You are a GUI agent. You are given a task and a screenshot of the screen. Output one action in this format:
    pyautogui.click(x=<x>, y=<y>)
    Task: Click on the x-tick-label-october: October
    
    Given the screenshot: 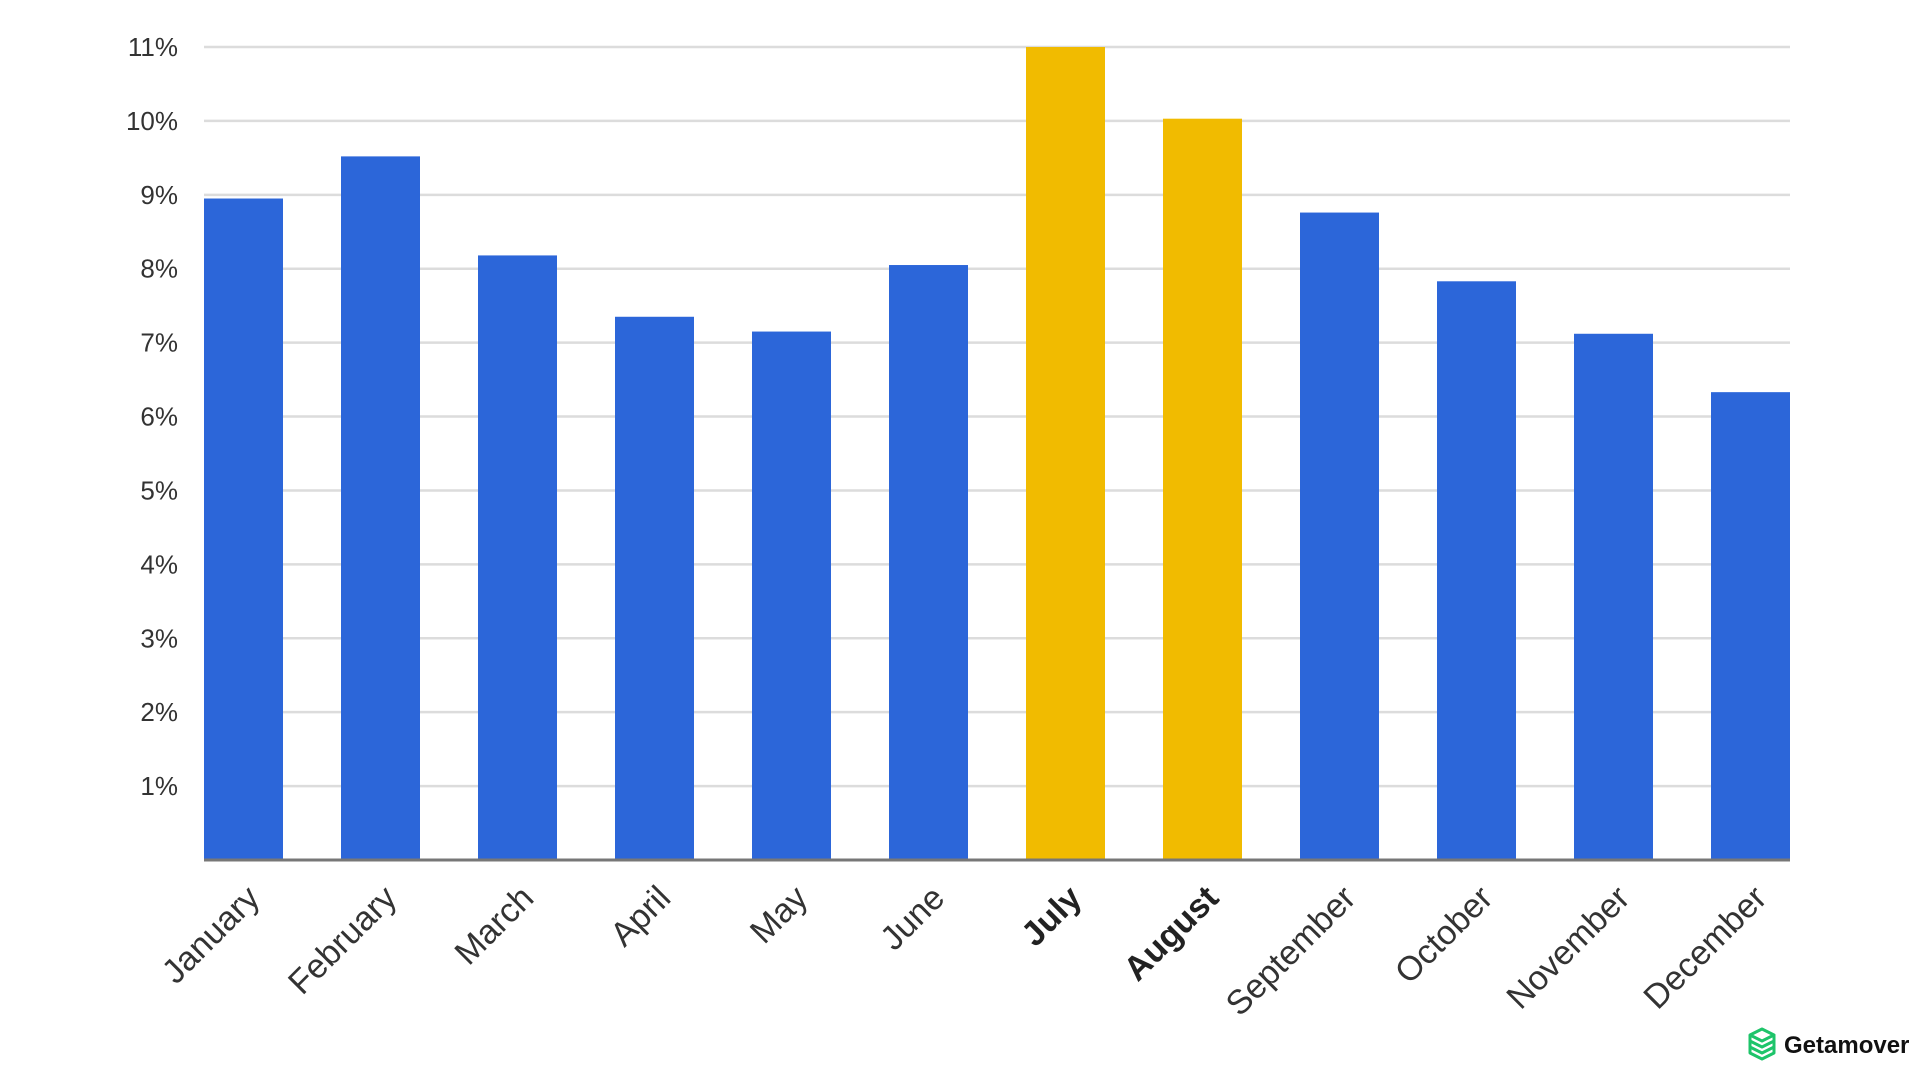 What is the action you would take?
    pyautogui.click(x=1444, y=935)
    